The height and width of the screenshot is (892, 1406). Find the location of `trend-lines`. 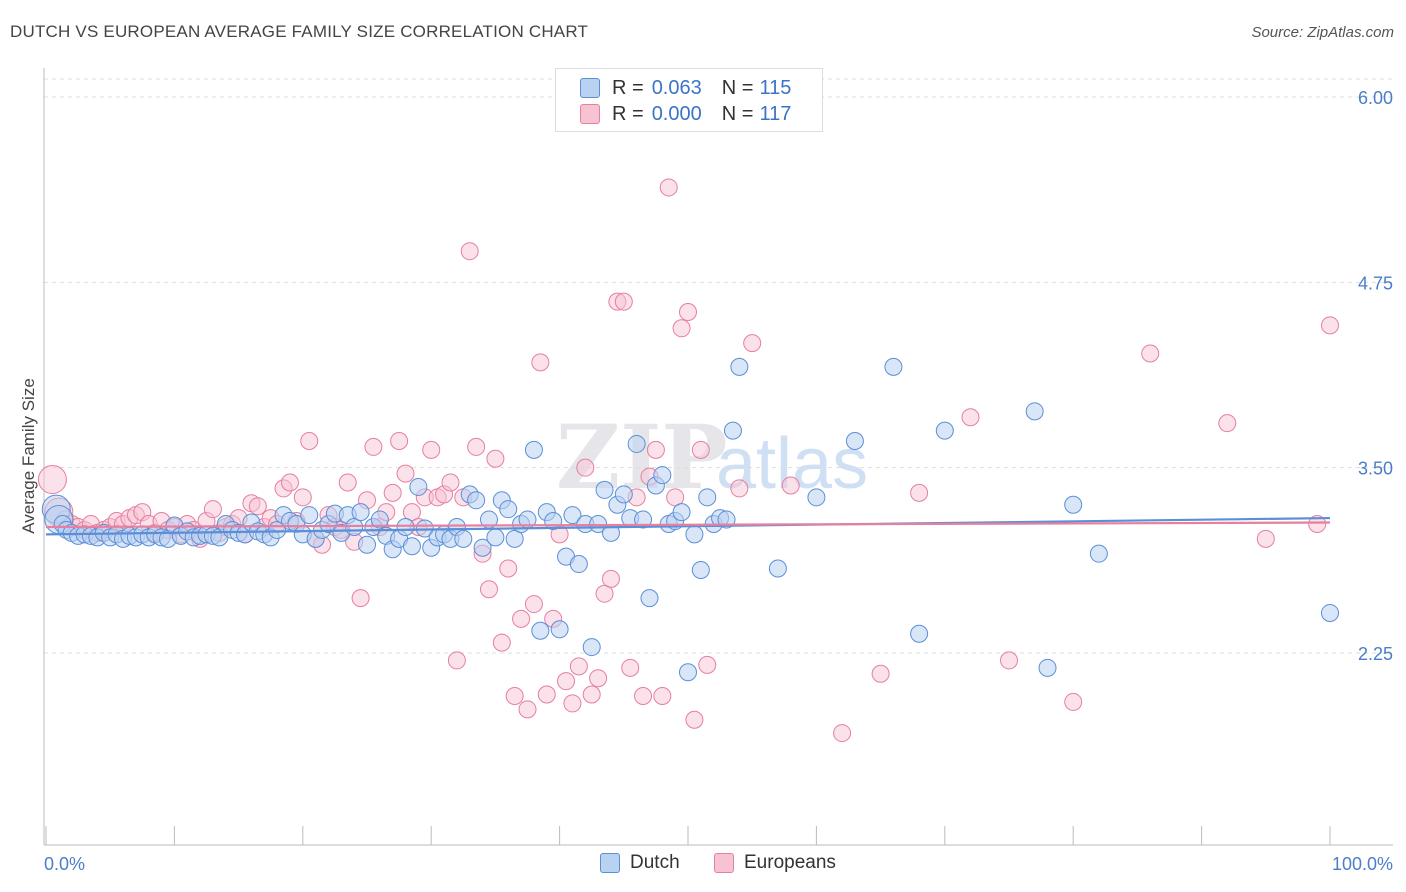

trend-lines is located at coordinates (688, 526).